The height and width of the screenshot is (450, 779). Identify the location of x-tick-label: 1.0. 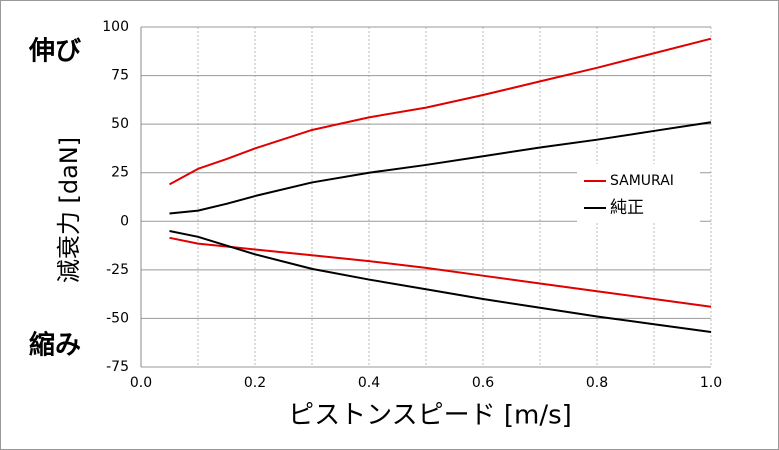
(711, 383).